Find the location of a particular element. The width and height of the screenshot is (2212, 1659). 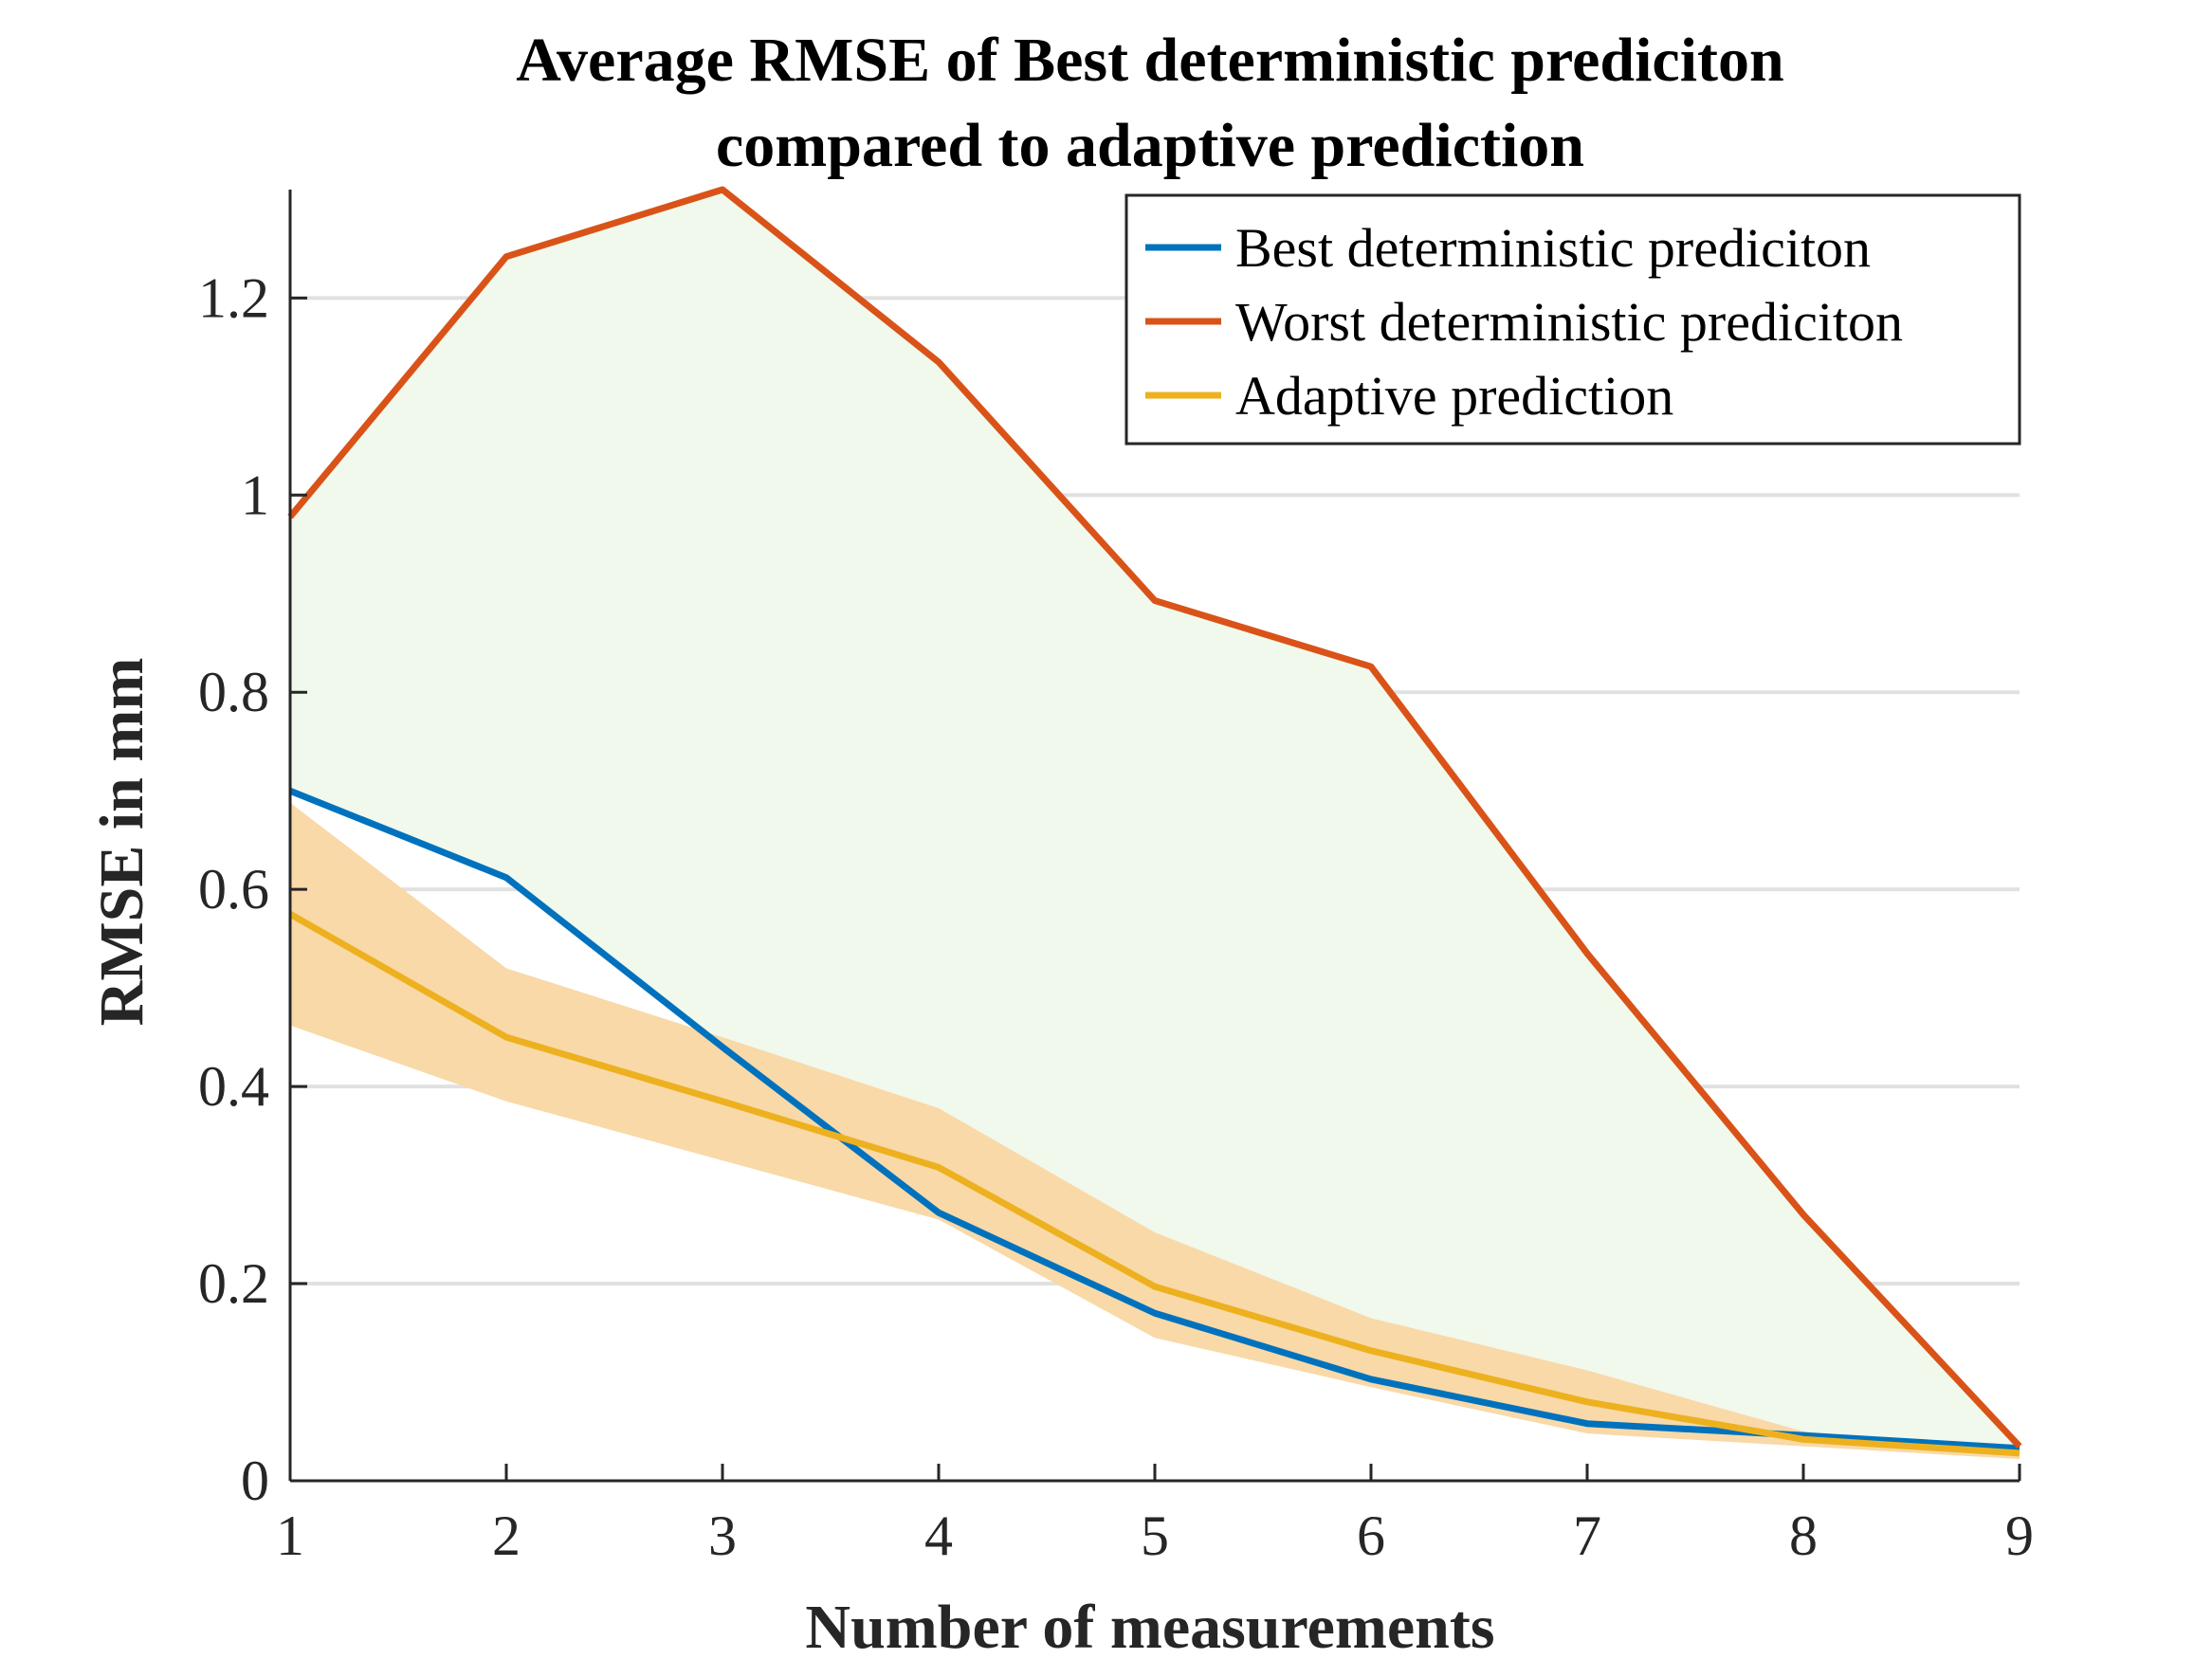

x-tick-label-3: 4 is located at coordinates (938, 1535).